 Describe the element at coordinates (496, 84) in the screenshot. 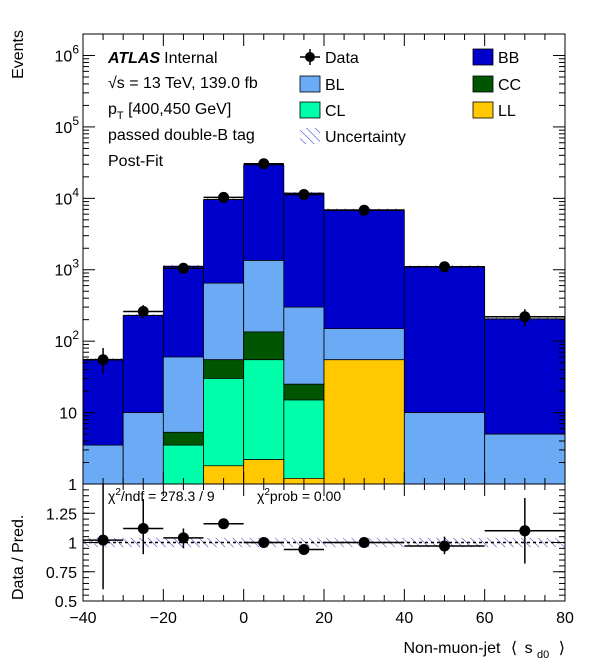

I see `legend-entry-cc: CC` at that location.